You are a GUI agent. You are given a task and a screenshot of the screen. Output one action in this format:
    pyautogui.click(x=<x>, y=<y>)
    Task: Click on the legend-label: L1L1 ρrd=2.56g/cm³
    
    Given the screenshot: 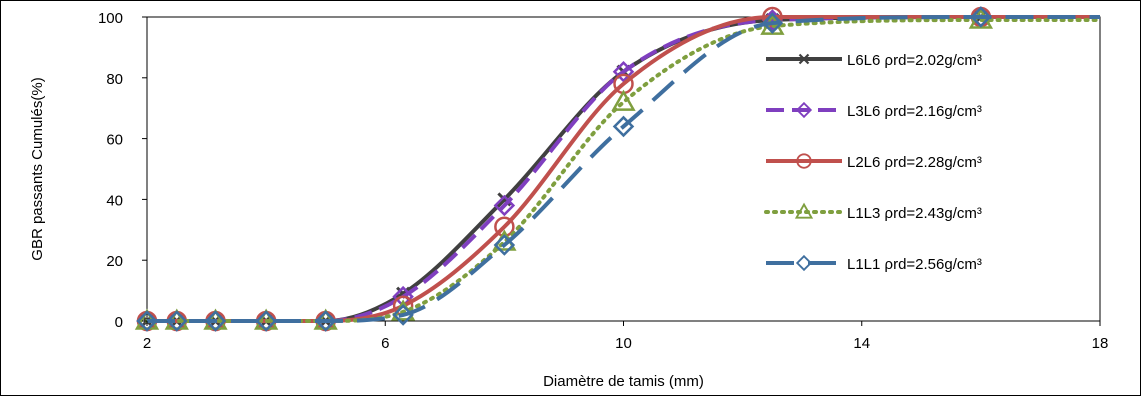 What is the action you would take?
    pyautogui.click(x=914, y=264)
    